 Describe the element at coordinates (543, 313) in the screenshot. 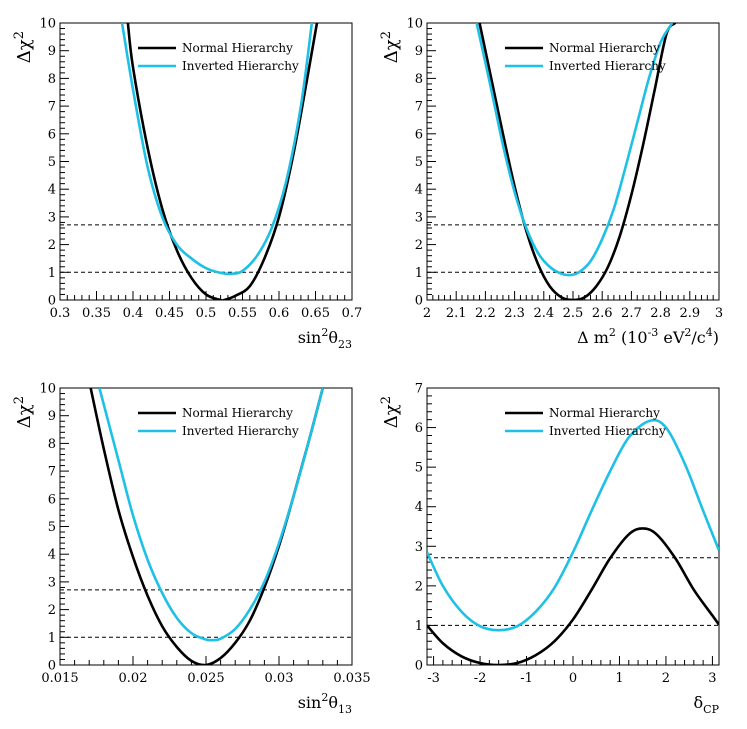

I see `x-tick-label: 2.4` at that location.